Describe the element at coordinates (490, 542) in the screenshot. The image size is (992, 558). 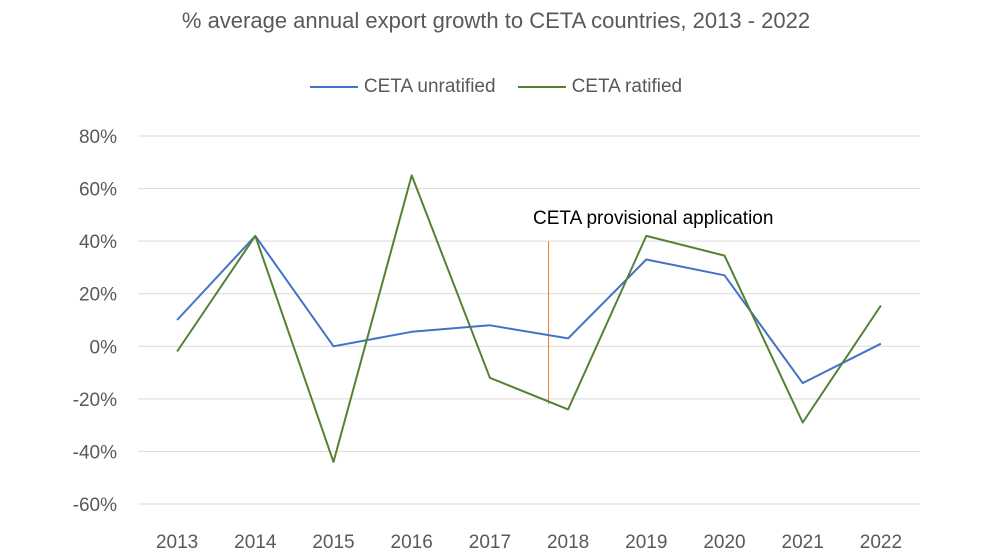
I see `x-tick-label: 2017` at that location.